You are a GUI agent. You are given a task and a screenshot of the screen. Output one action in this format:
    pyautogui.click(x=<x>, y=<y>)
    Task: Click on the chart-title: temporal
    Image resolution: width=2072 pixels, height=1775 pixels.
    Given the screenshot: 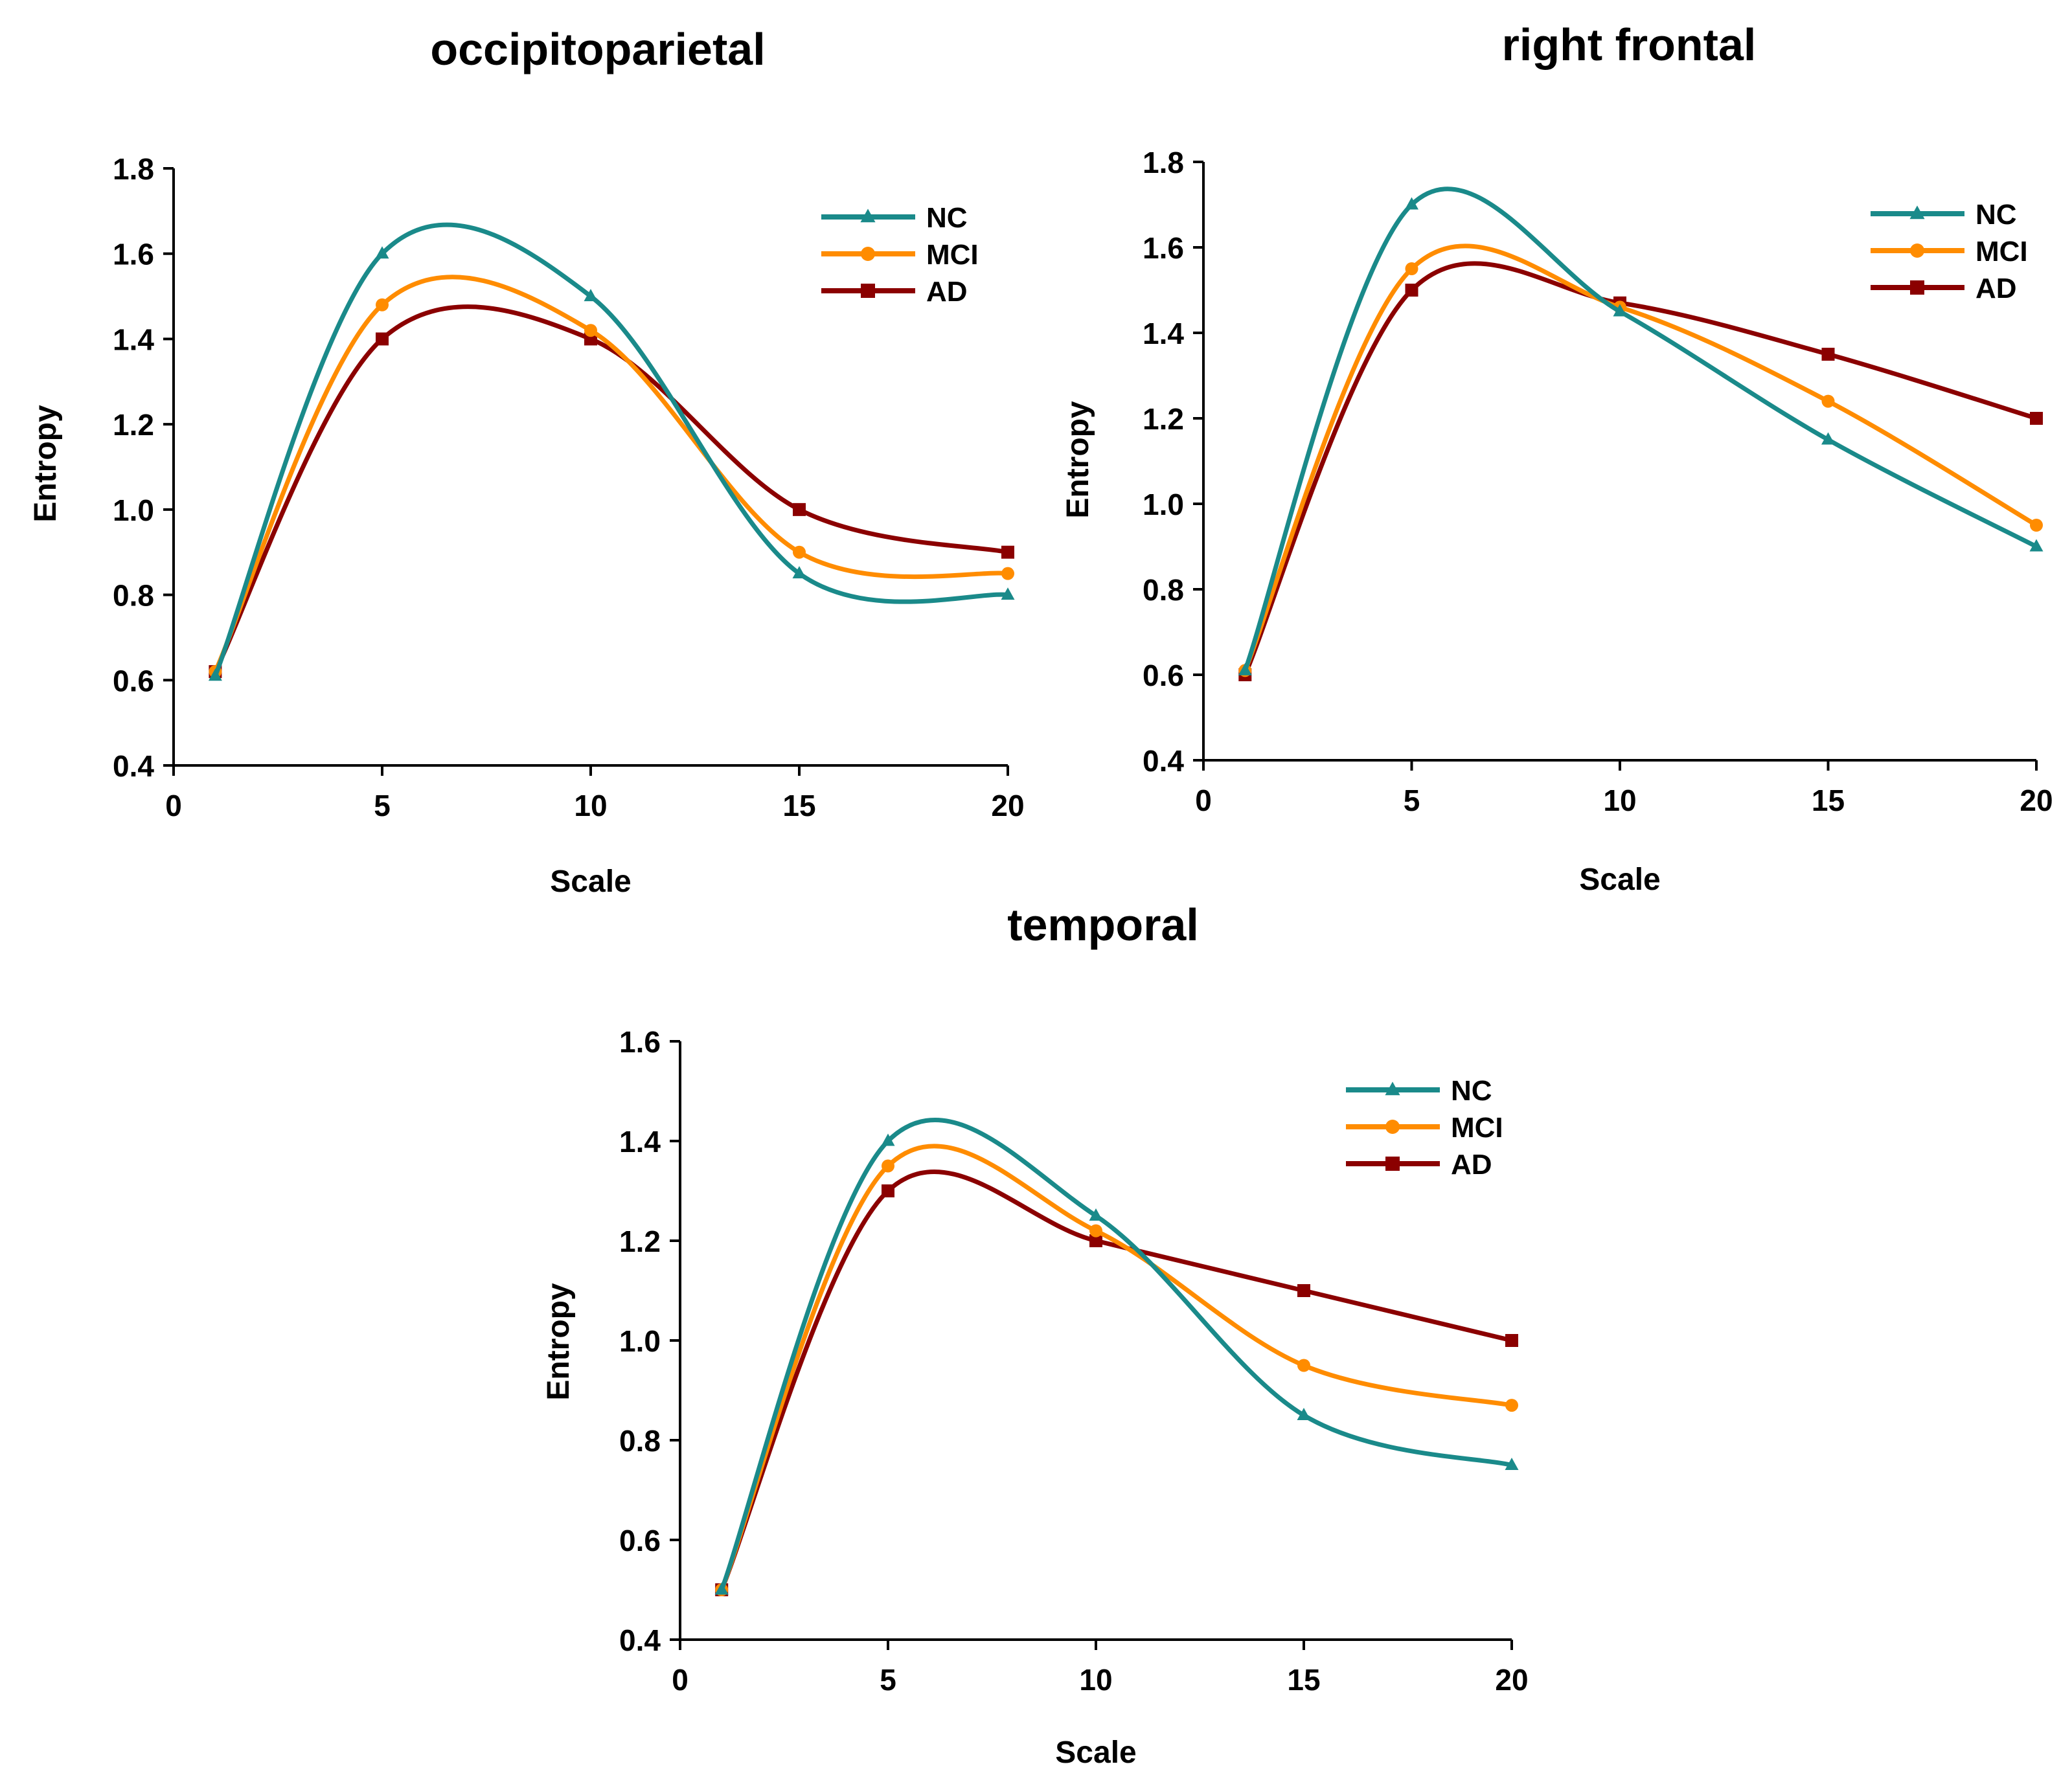 What is the action you would take?
    pyautogui.click(x=1103, y=924)
    